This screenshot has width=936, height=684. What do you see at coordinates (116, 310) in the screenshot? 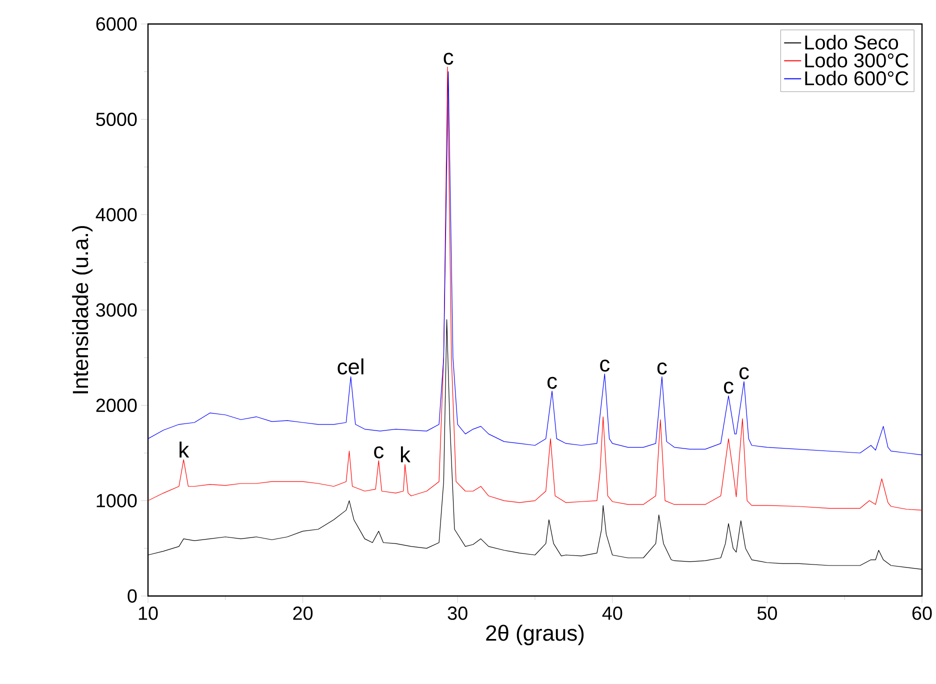
I see `y-tick-label: 3000` at bounding box center [116, 310].